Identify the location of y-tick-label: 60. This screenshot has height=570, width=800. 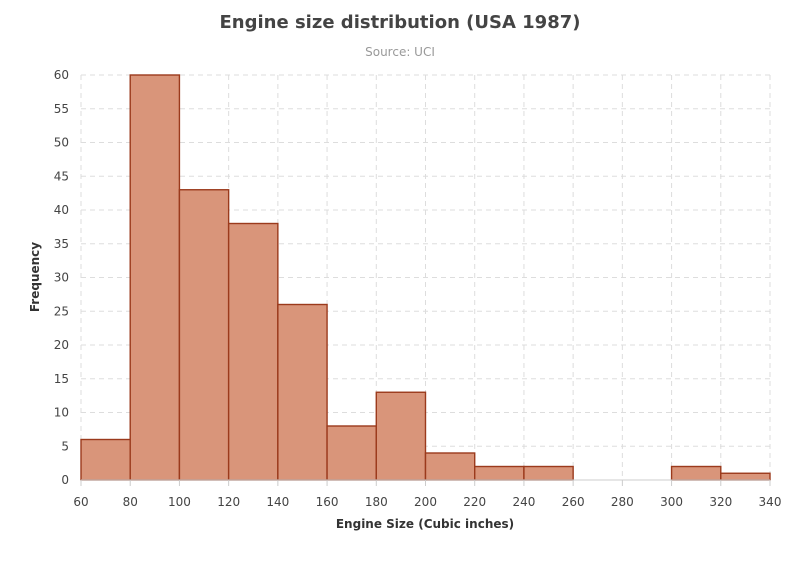
(61, 75).